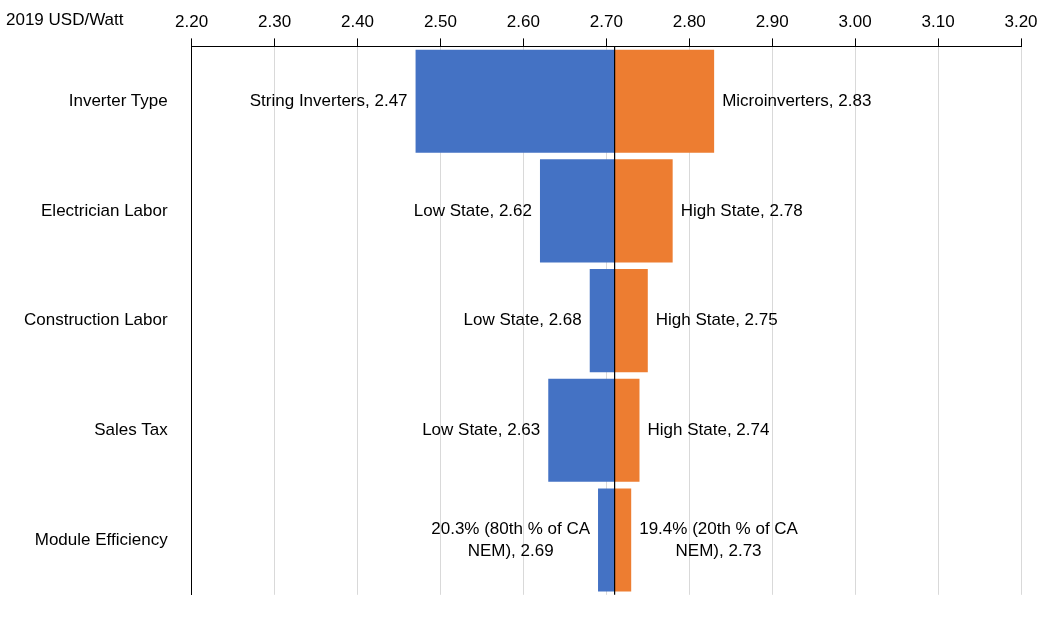 The height and width of the screenshot is (621, 1047). Describe the element at coordinates (741, 210) in the screenshot. I see `data-label: High State, 2.78` at that location.